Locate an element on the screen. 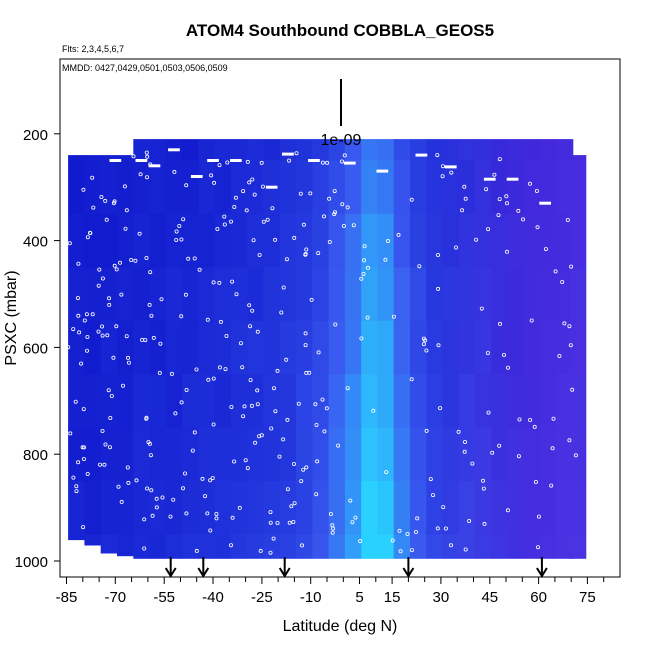 The height and width of the screenshot is (650, 650). dates-note: MMDD: 0427,0429,0501,0503,0506,0509 is located at coordinates (145, 68).